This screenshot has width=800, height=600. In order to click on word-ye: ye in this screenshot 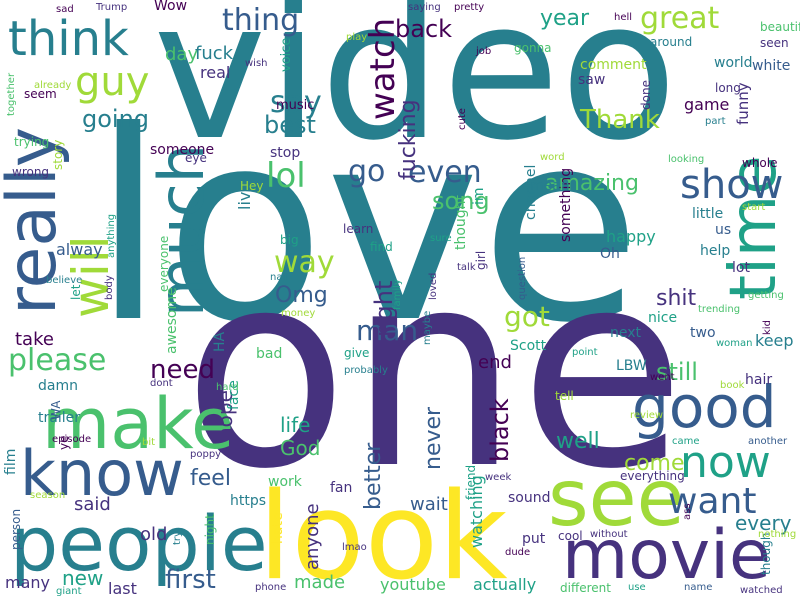, I will do `click(64, 443)`.